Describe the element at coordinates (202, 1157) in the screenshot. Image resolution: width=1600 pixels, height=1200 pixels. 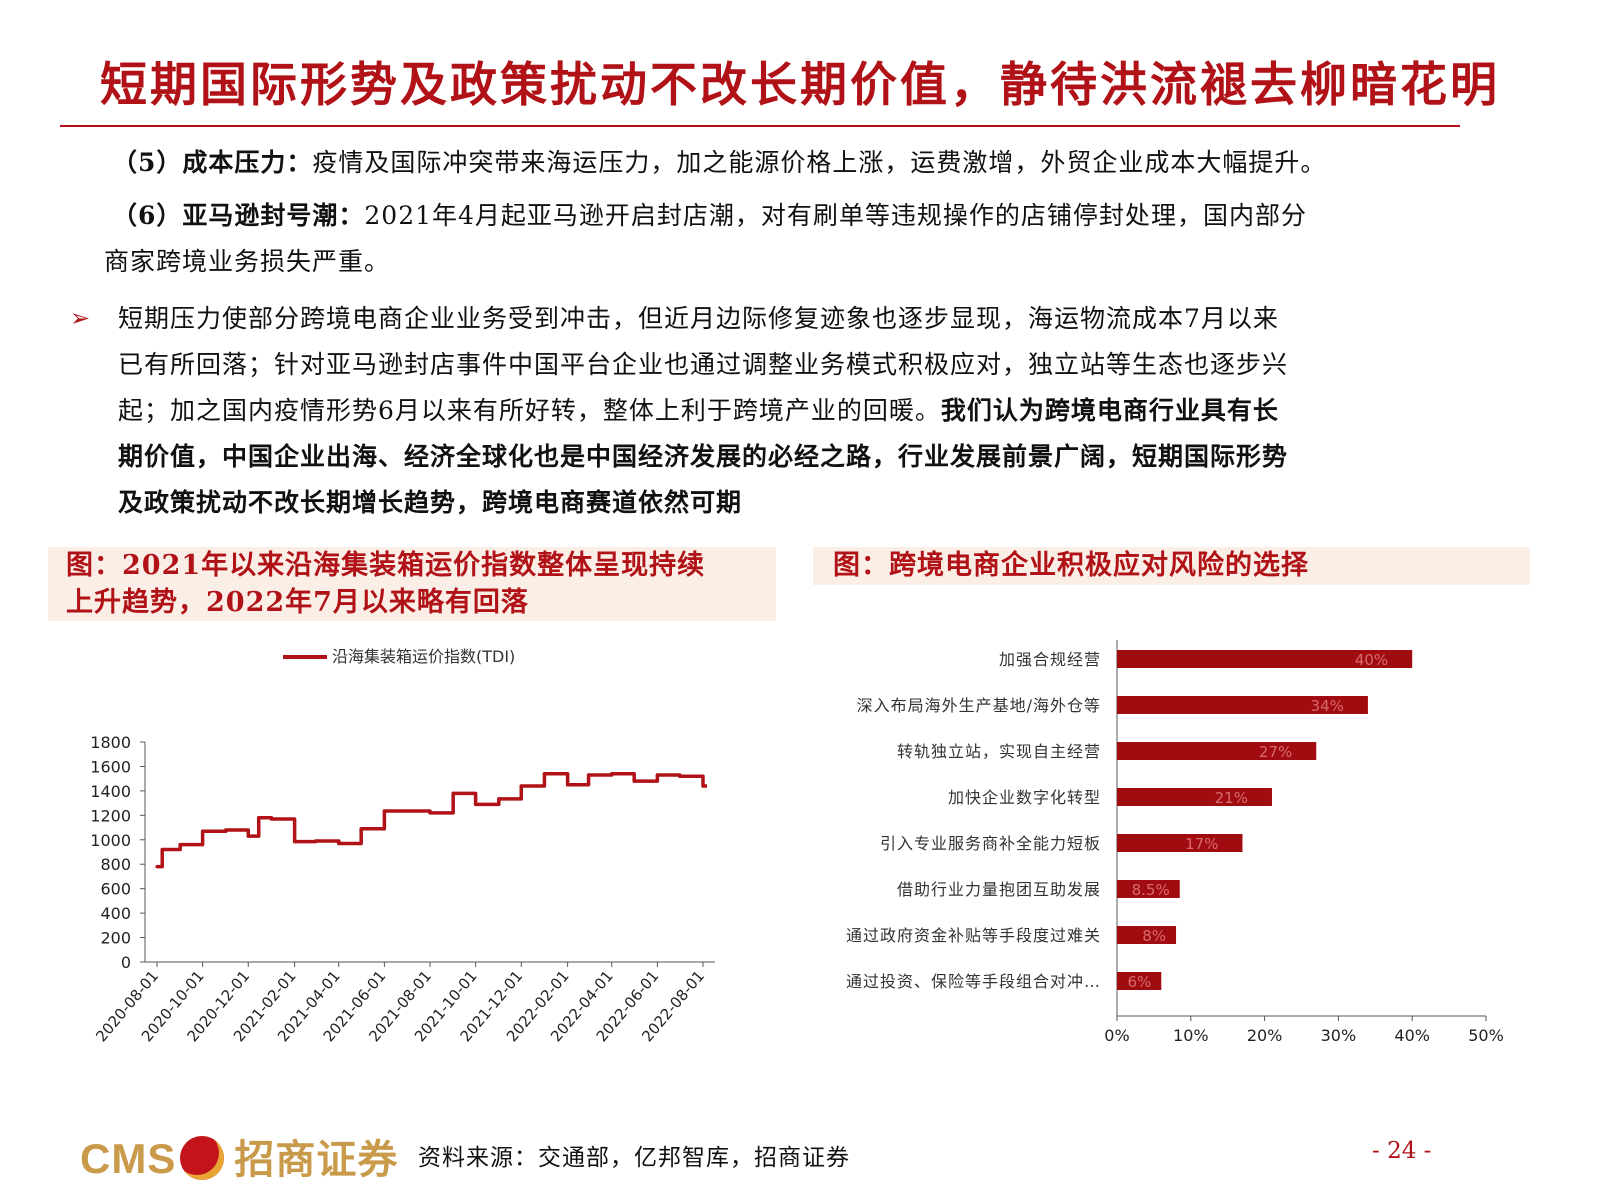
I see `logo-emblem-icon` at that location.